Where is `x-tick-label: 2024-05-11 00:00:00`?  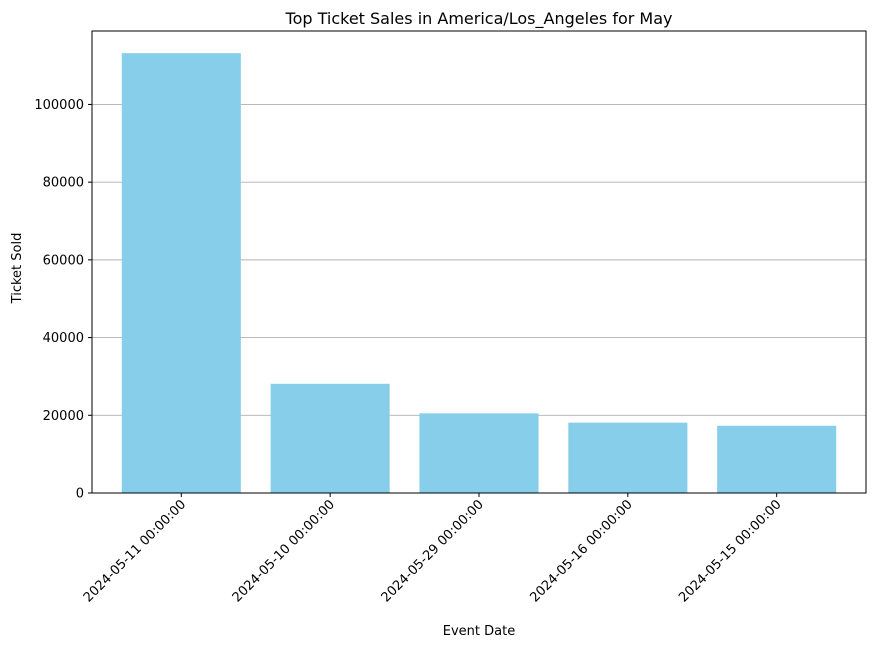 x-tick-label: 2024-05-11 00:00:00 is located at coordinates (135, 551).